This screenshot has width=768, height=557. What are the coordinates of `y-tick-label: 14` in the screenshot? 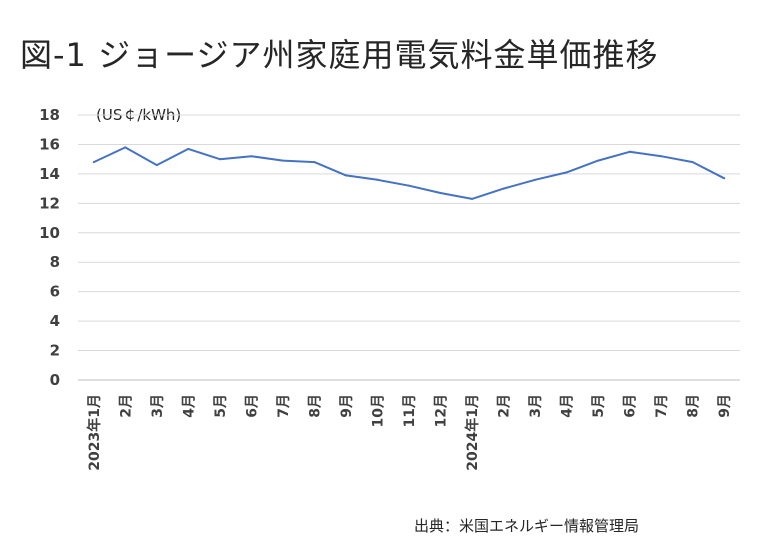 It's located at (49, 174).